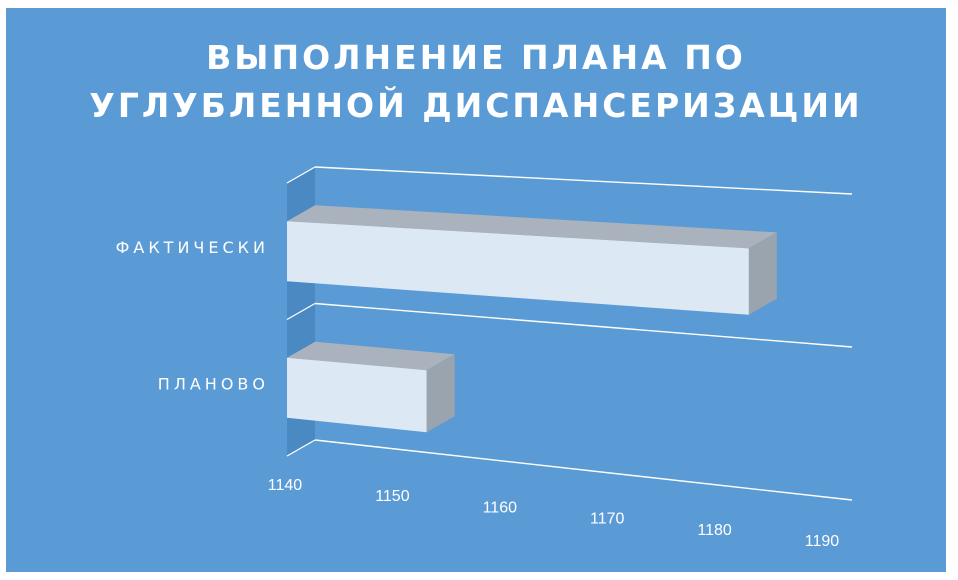  I want to click on x-tick-label: 1190, so click(822, 541).